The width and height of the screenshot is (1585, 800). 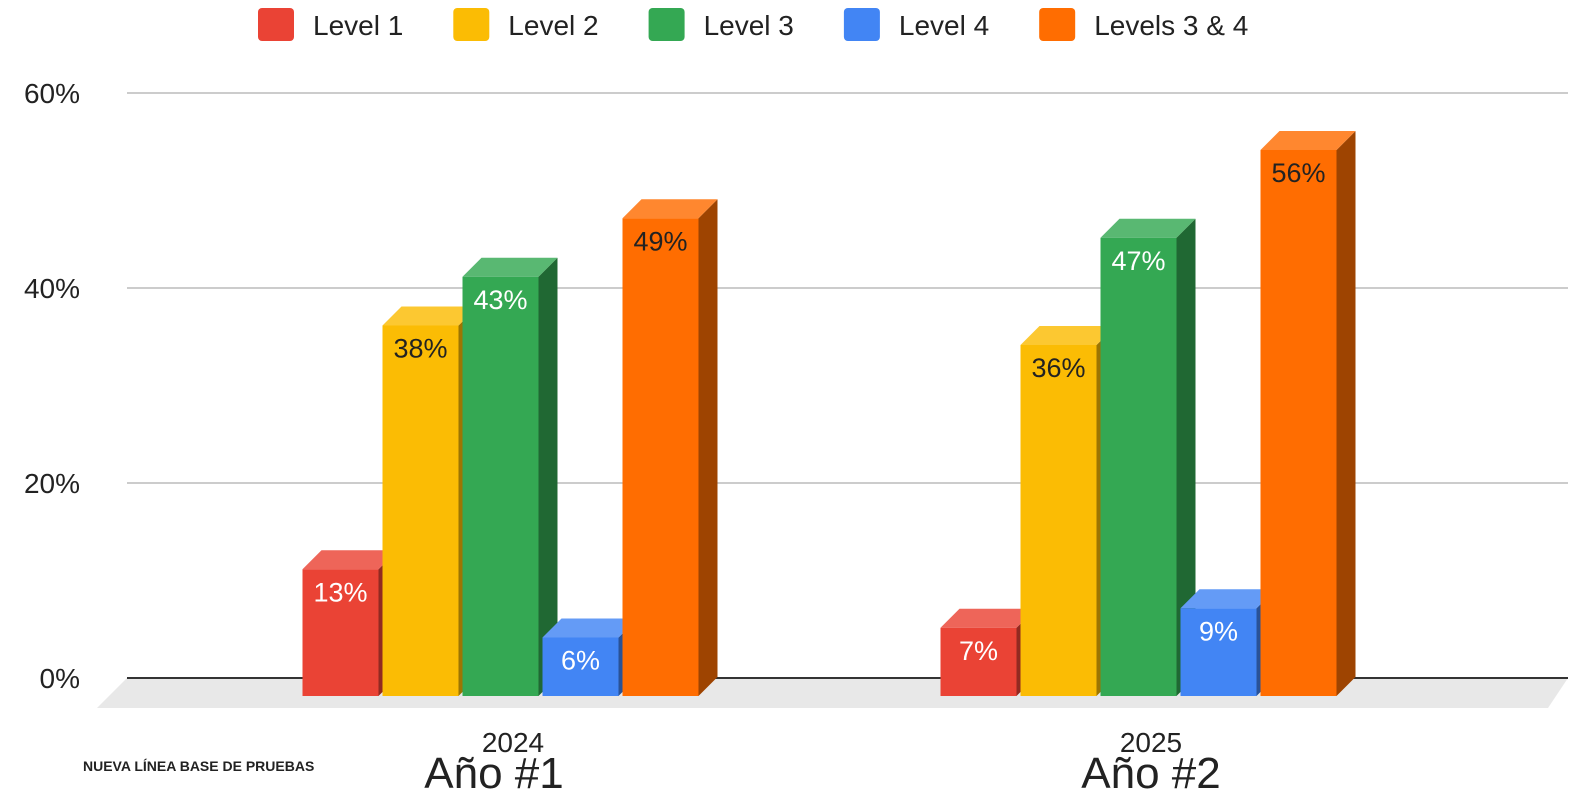 What do you see at coordinates (52, 288) in the screenshot?
I see `y-tick-label: 40%` at bounding box center [52, 288].